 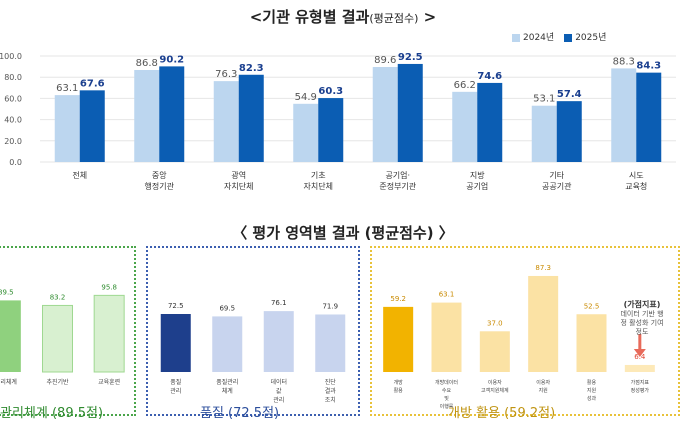 I want to click on legend-item-2024: 2024년, so click(x=533, y=36).